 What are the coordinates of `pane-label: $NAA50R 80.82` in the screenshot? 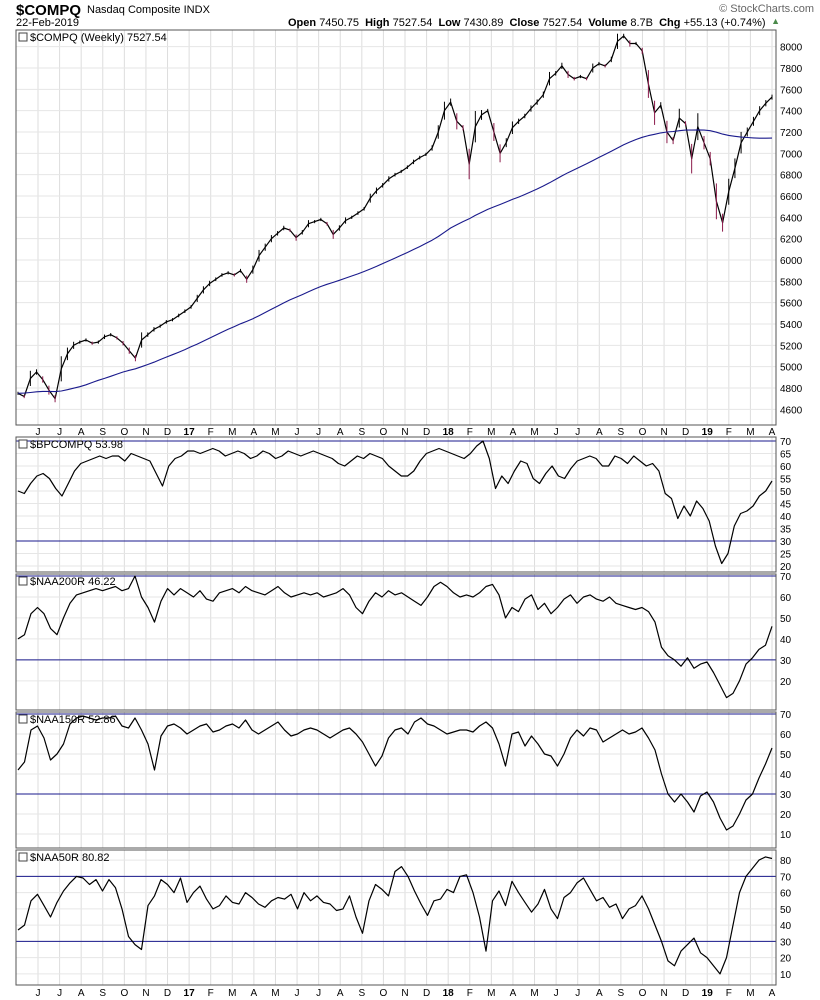 It's located at (70, 858).